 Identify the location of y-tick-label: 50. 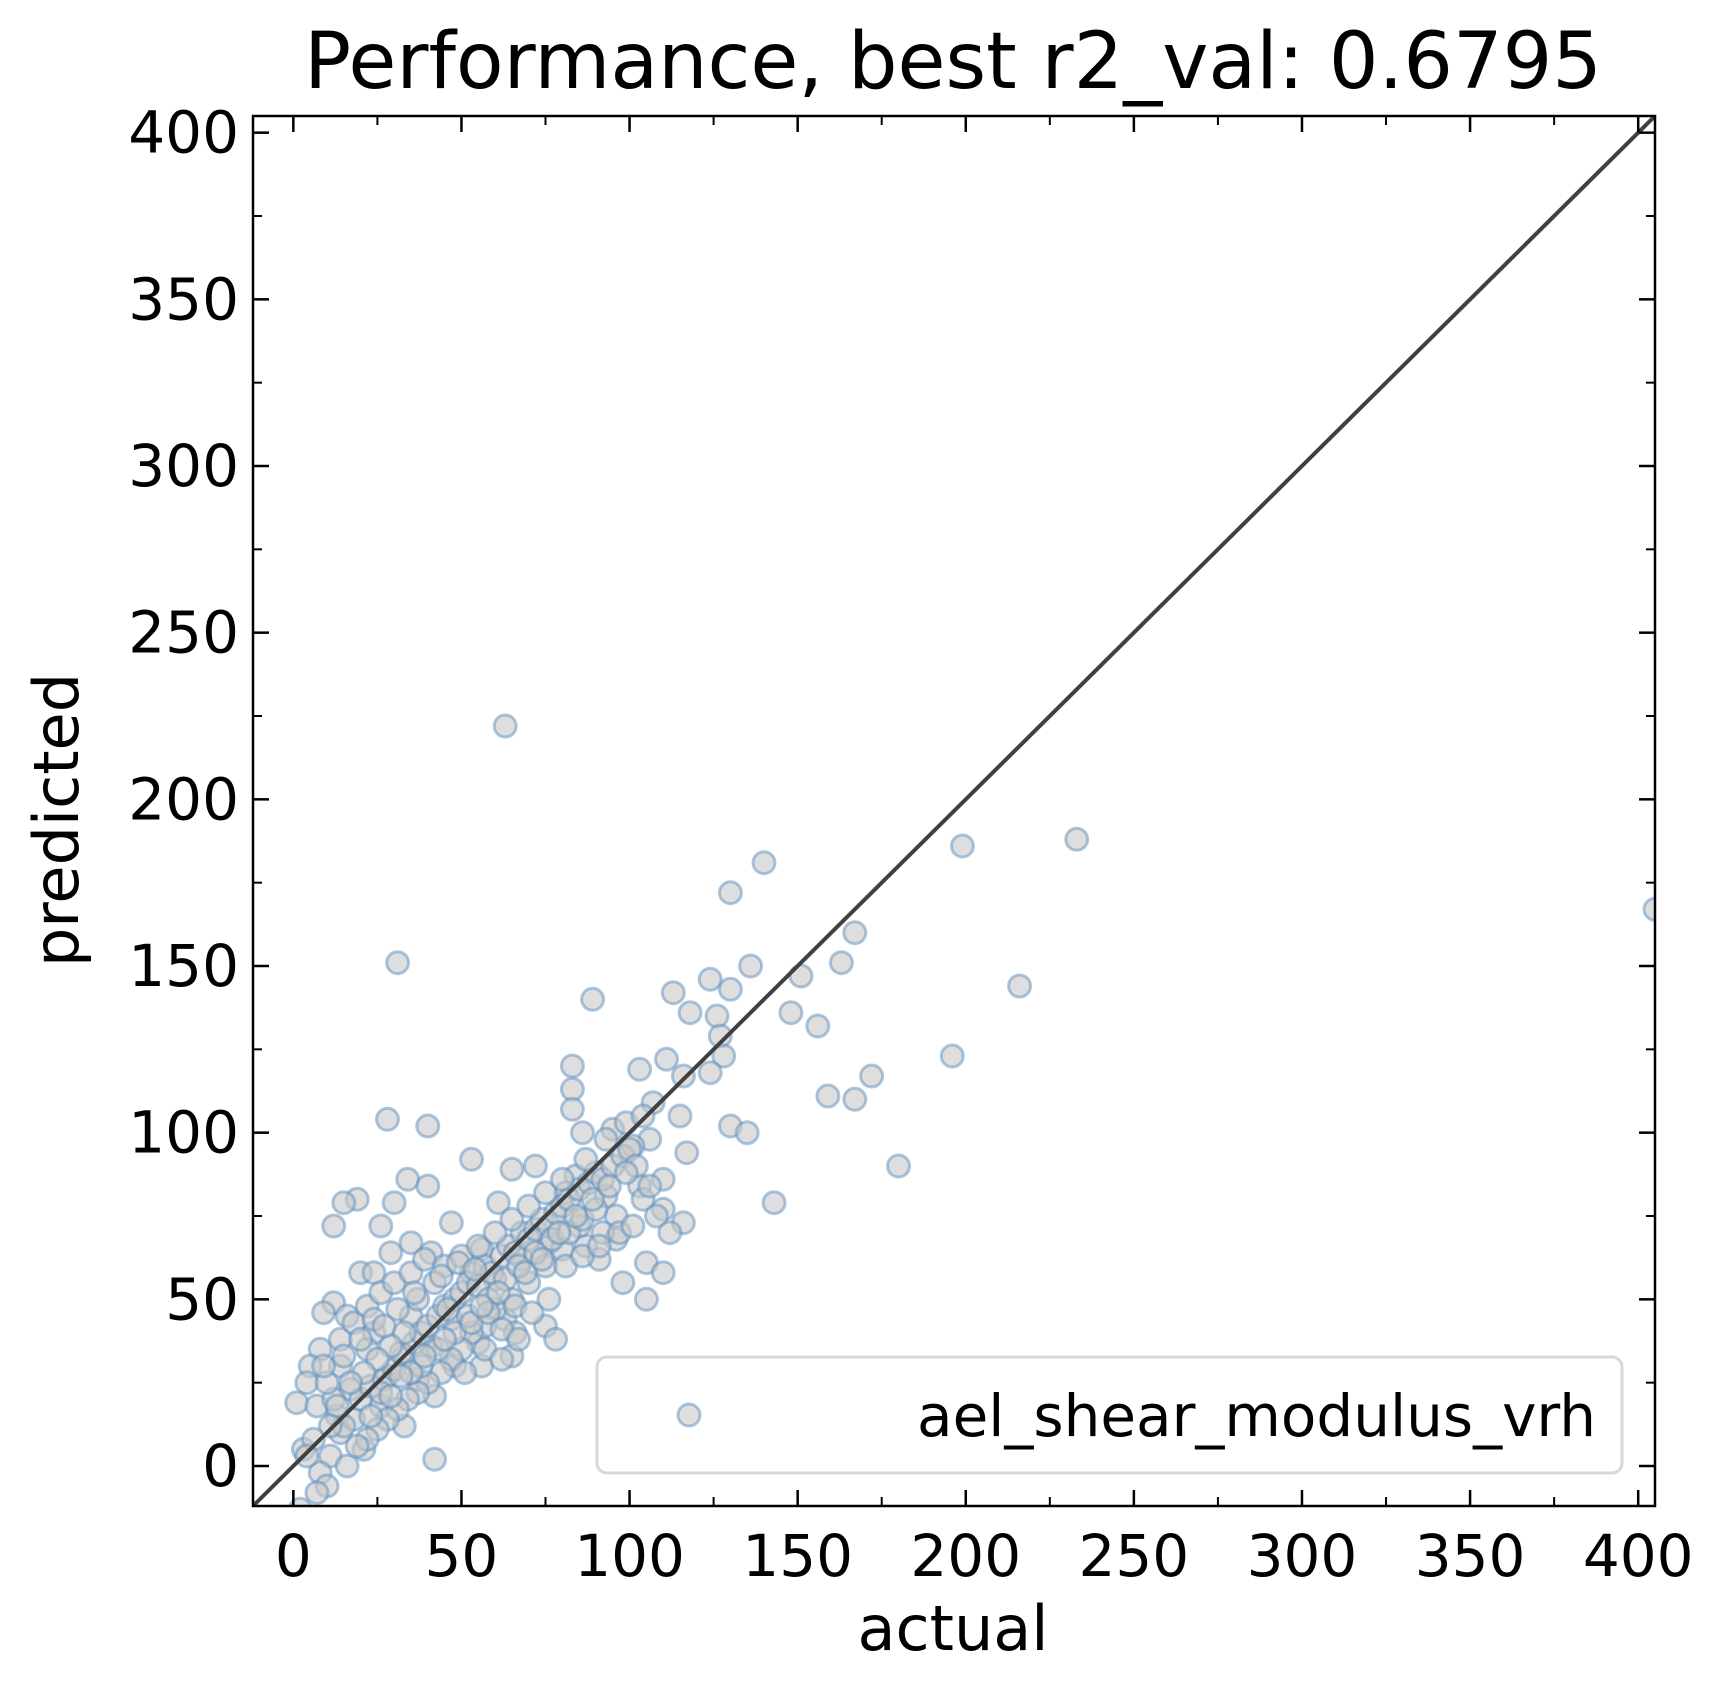
(202, 1299).